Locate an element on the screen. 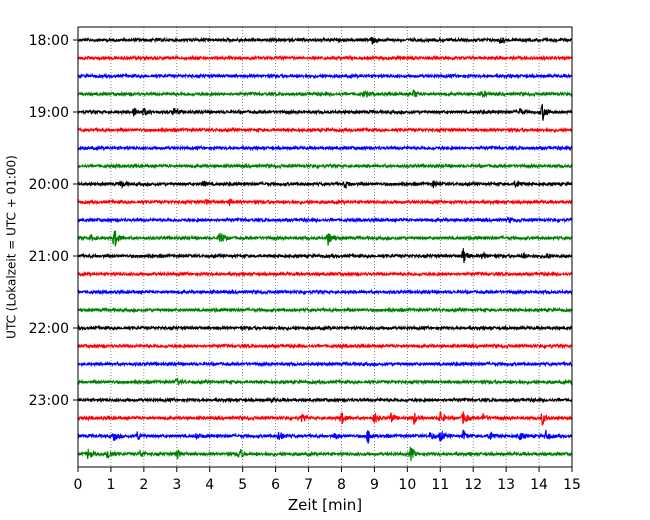 The height and width of the screenshot is (520, 650). y-axis-label: UTC (Lokalzeit = UTC + 01:00) is located at coordinates (12, 247).